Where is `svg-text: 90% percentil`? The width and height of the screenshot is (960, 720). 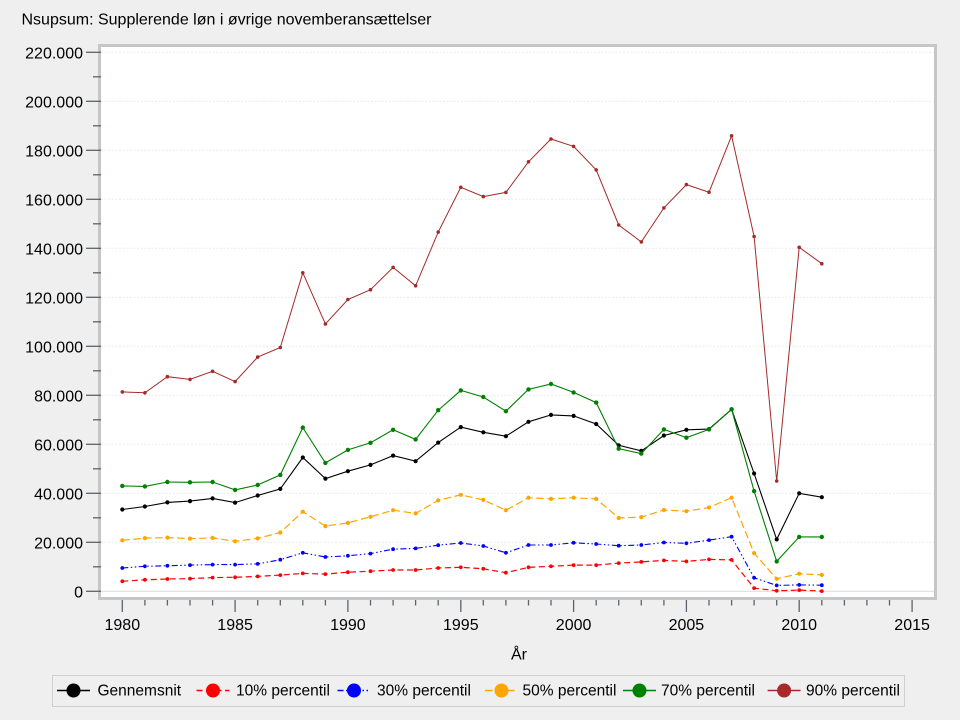 svg-text: 90% percentil is located at coordinates (853, 691).